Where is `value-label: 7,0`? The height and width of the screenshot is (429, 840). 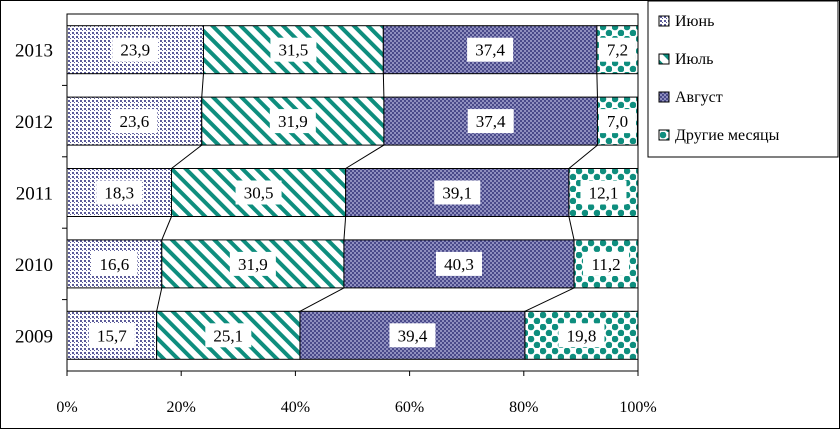 value-label: 7,0 is located at coordinates (617, 121).